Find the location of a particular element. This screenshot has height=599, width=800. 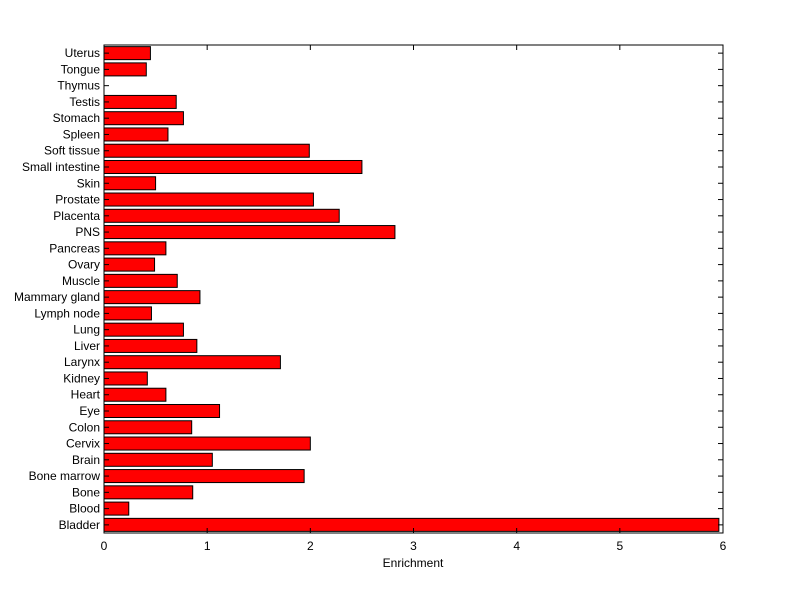

bar-ovary is located at coordinates (129, 264).